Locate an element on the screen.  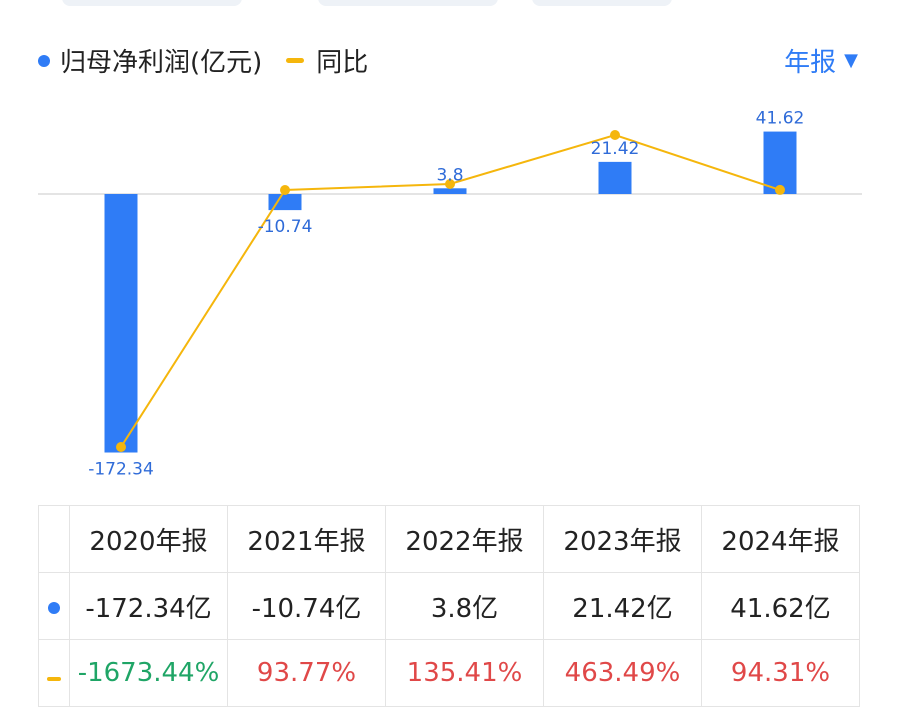
line-legend-dash-icon is located at coordinates (295, 60).